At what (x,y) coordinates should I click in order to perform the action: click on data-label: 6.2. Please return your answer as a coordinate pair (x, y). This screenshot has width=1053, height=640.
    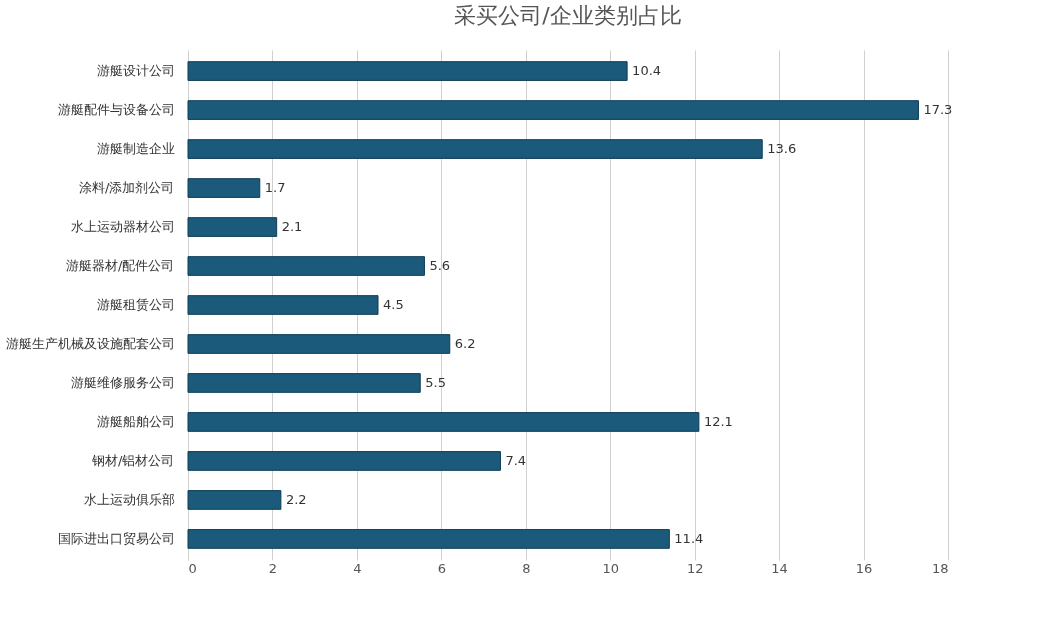
    Looking at the image, I should click on (465, 343).